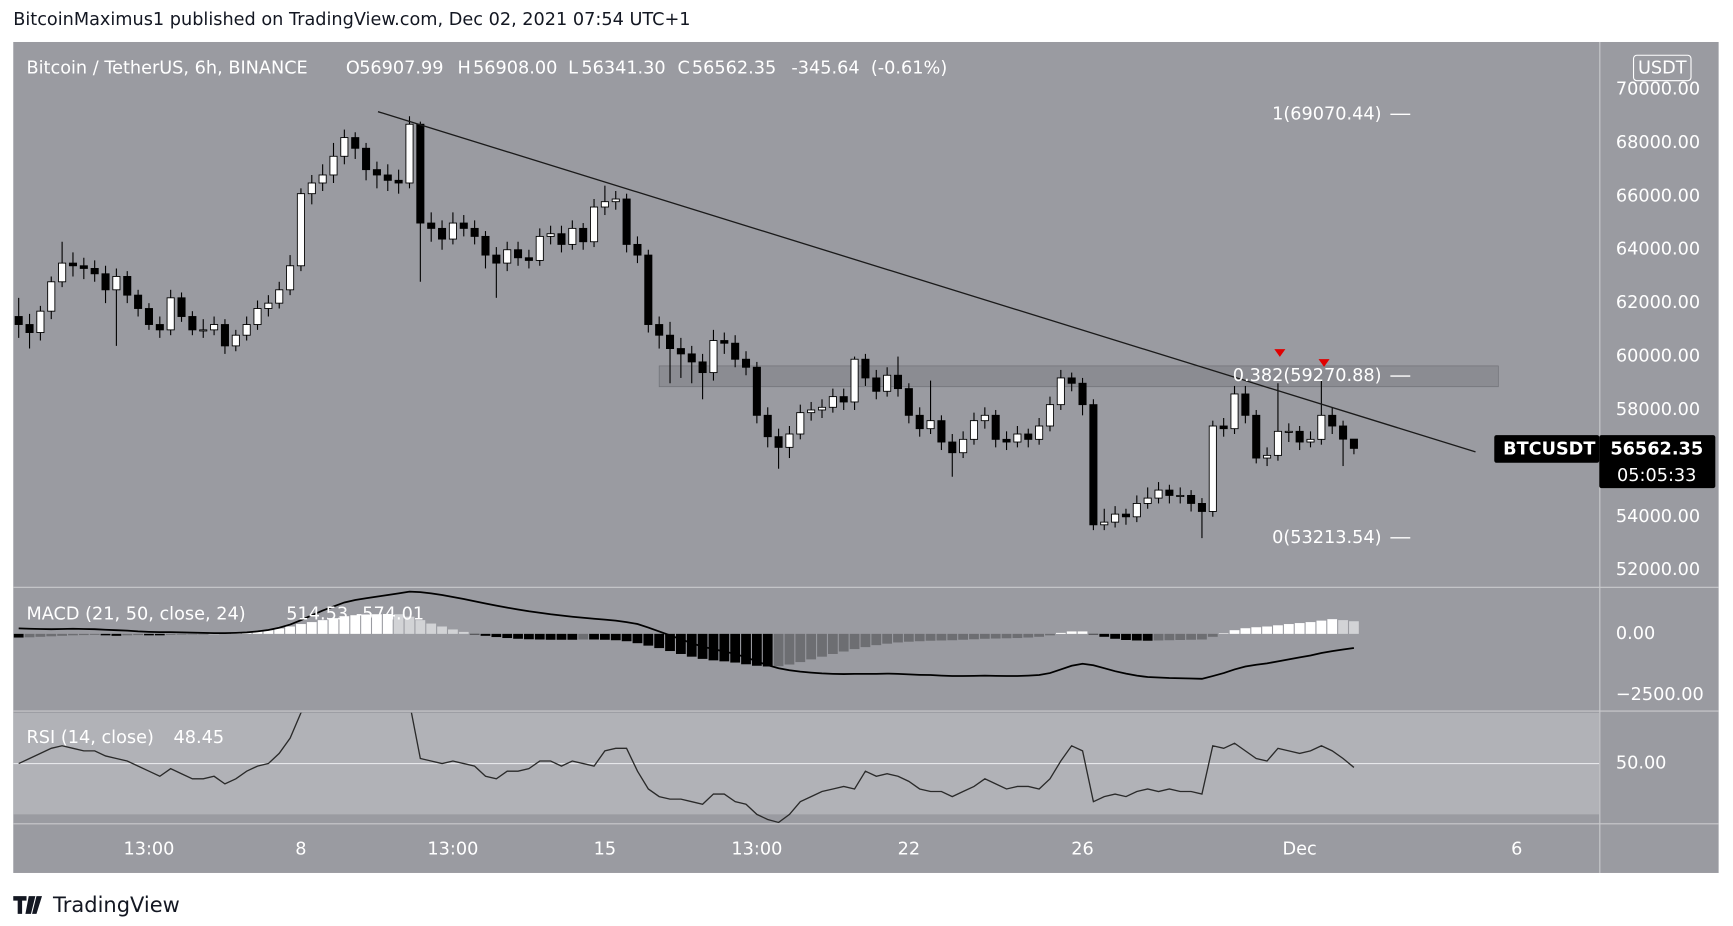 The width and height of the screenshot is (1733, 926). I want to click on y-tick-label: 60000.00, so click(1658, 357).